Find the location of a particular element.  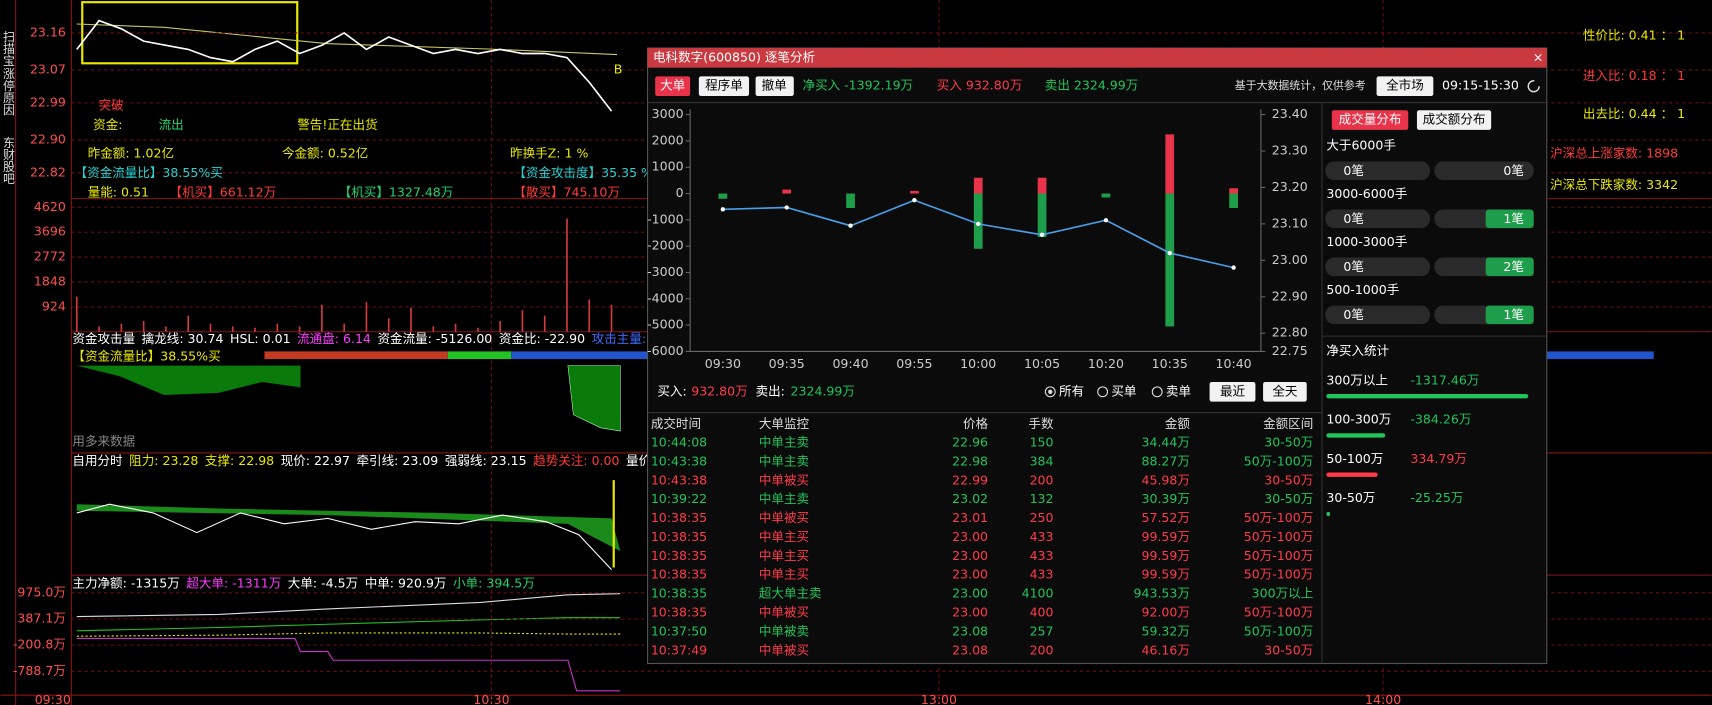

sidebar-tab: 扫描宝 is located at coordinates (9, 48).